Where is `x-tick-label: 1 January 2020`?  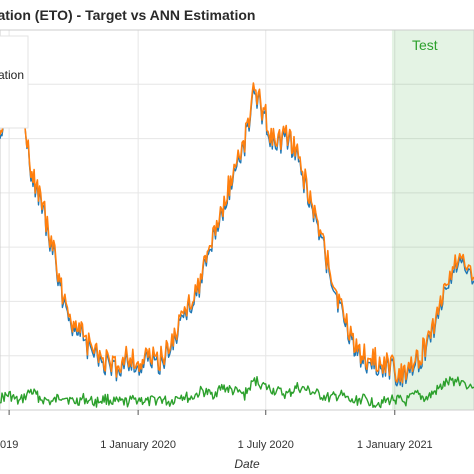 x-tick-label: 1 January 2020 is located at coordinates (138, 445).